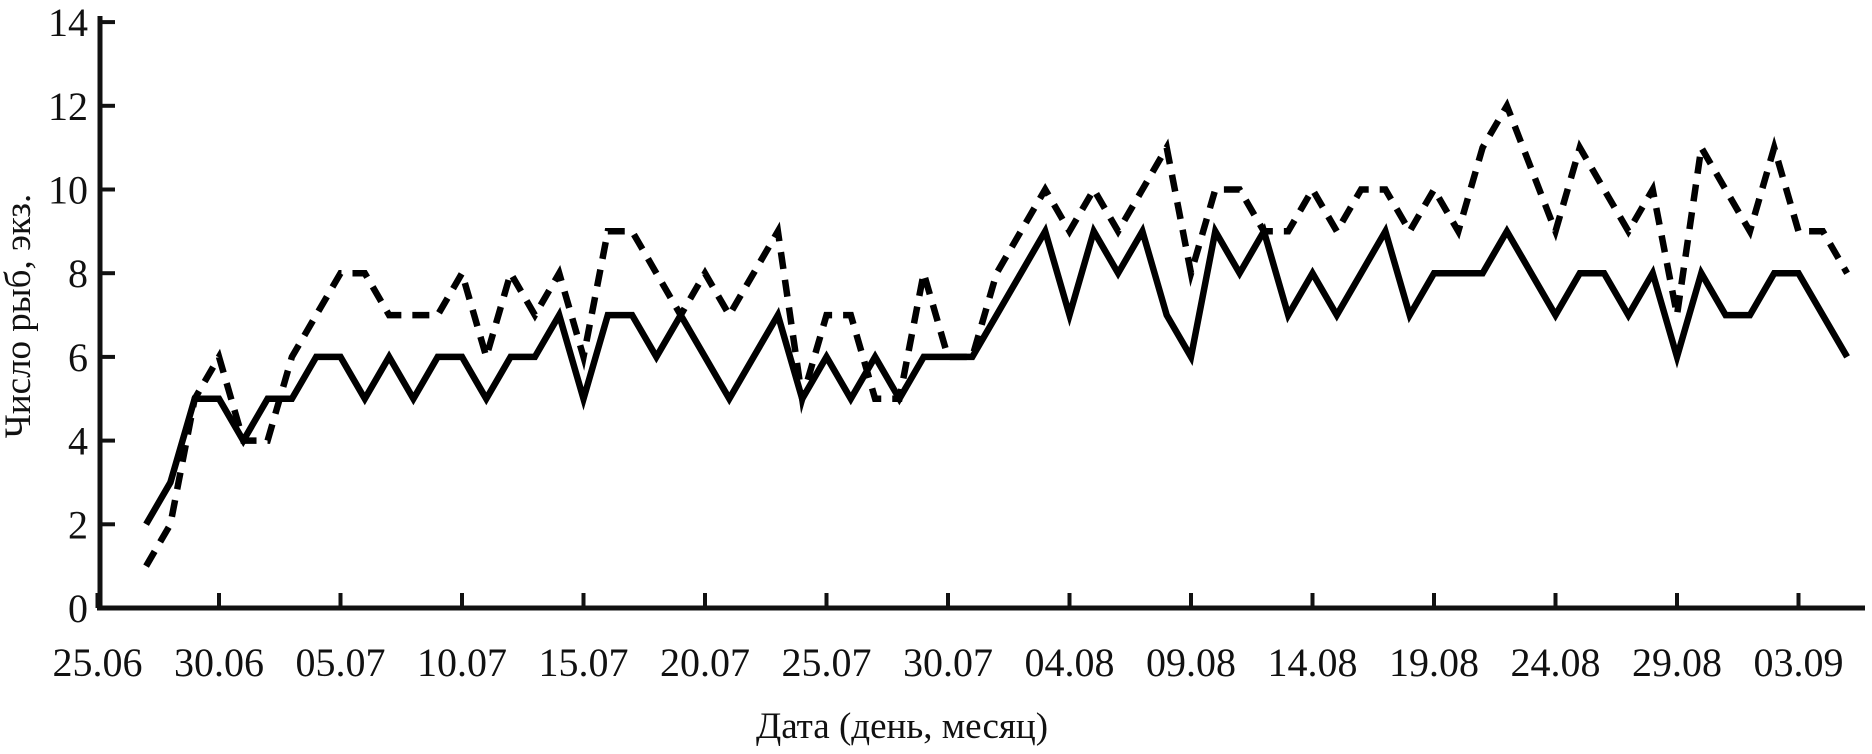  Describe the element at coordinates (705, 662) in the screenshot. I see `x-tick-label: 20.07` at that location.